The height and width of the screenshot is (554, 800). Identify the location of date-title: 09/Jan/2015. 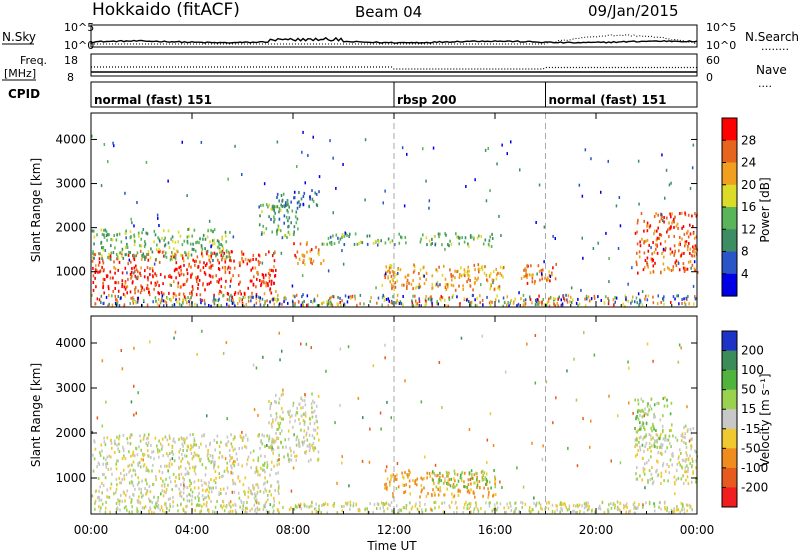
(633, 11).